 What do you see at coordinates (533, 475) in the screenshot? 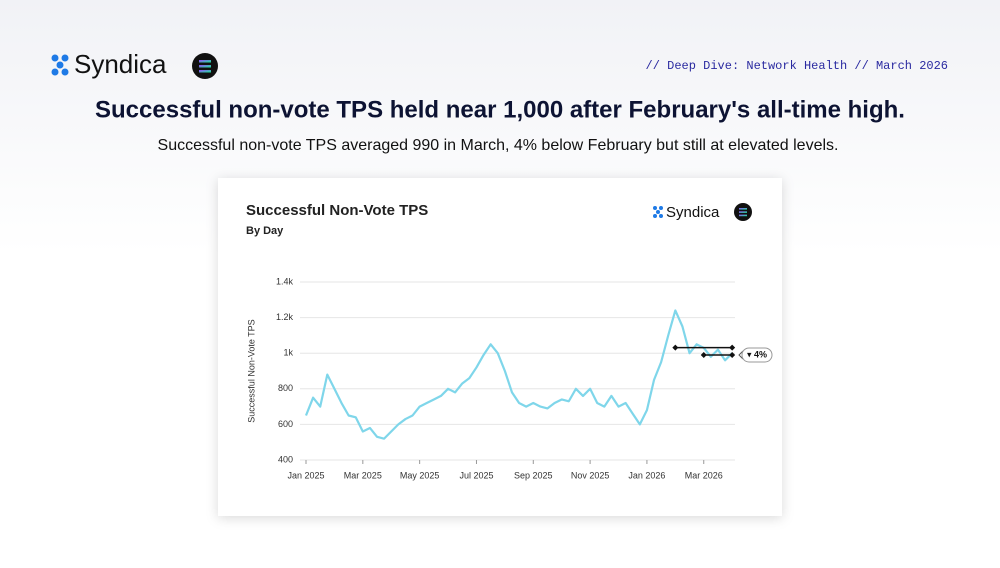
I see `x-tick-label: Sep 2025` at bounding box center [533, 475].